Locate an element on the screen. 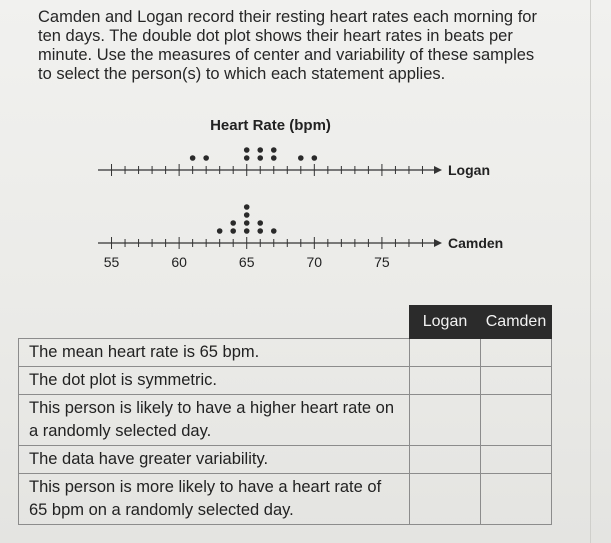 This screenshot has width=611, height=543. header-camden: Camden is located at coordinates (516, 322).